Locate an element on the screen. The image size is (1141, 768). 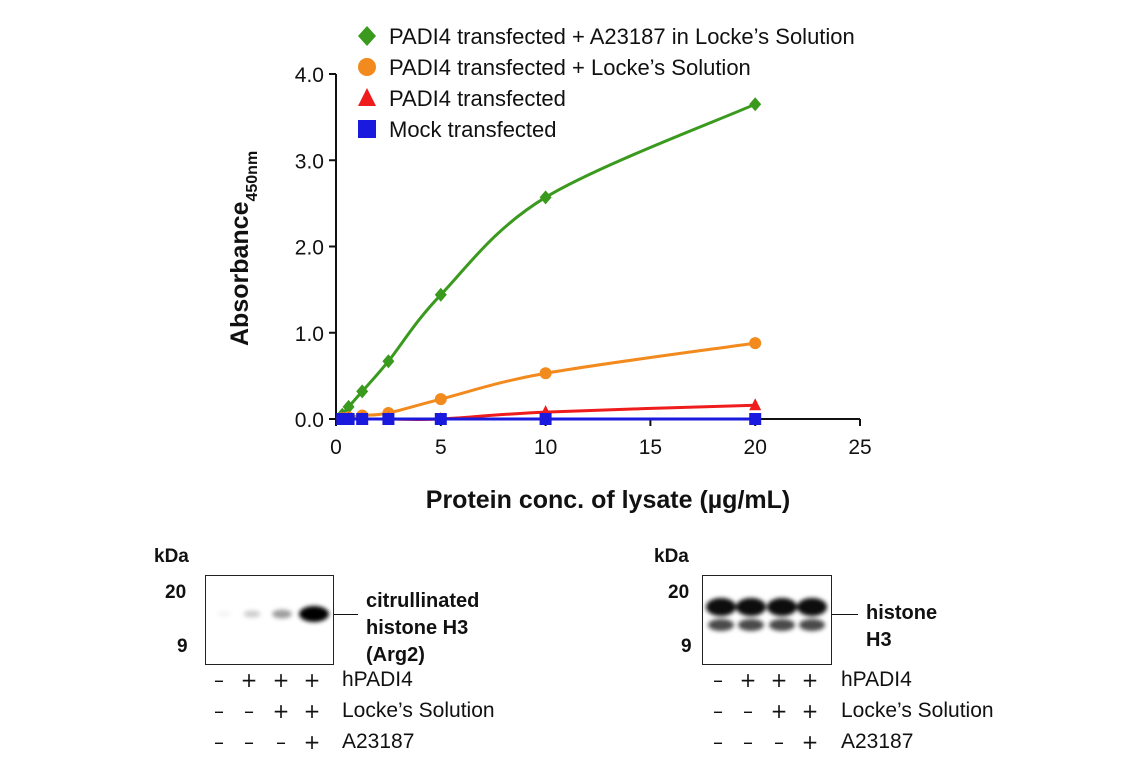
target-label-right: histone H3 is located at coordinates (901, 627).